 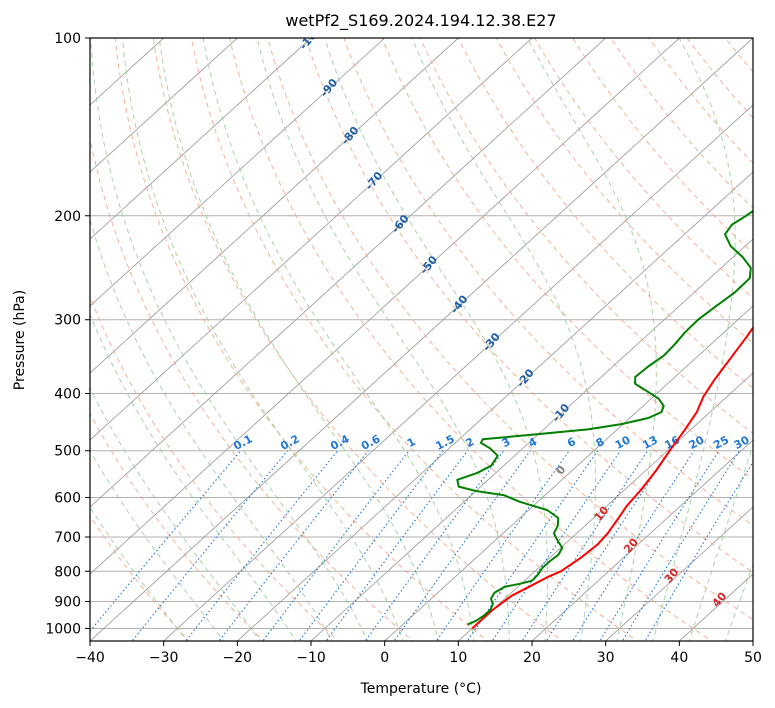 What do you see at coordinates (672, 442) in the screenshot?
I see `mixing-ratio-label: 16` at bounding box center [672, 442].